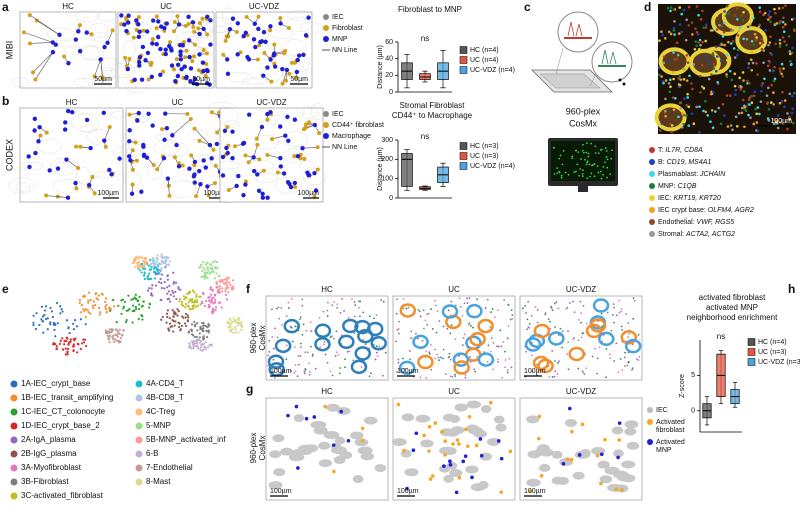  What do you see at coordinates (408, 491) in the screenshot?
I see `scale-bar-label: 100µm` at bounding box center [408, 491].